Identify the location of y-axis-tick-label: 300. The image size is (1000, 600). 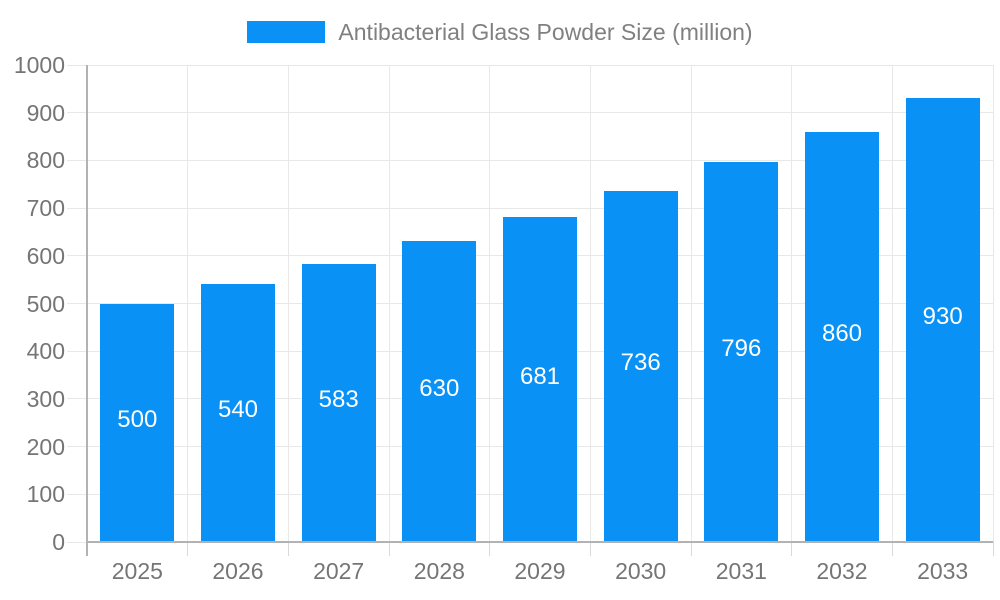
(45, 398).